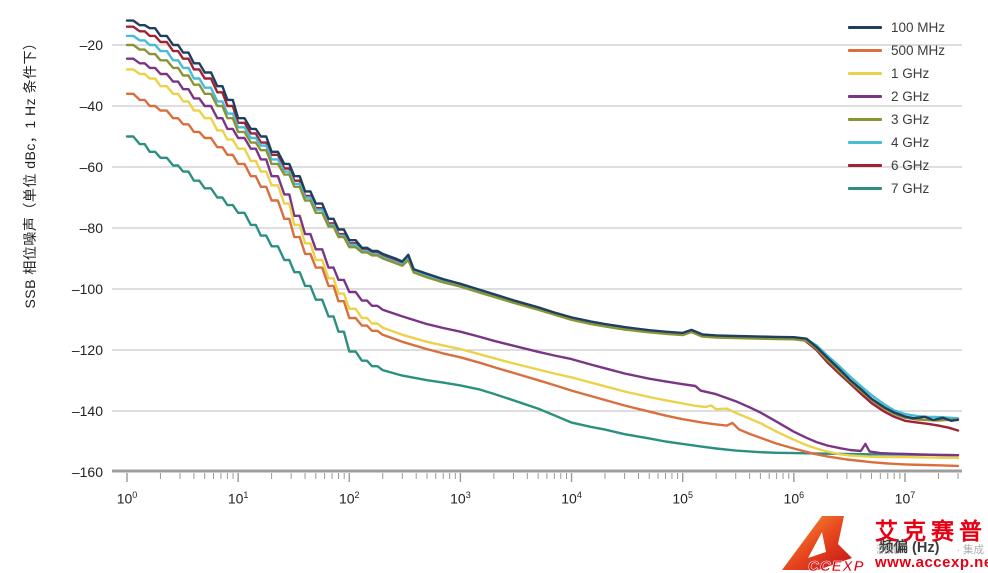 The image size is (988, 573). I want to click on watermark-brand: 艾克赛普, so click(931, 531).